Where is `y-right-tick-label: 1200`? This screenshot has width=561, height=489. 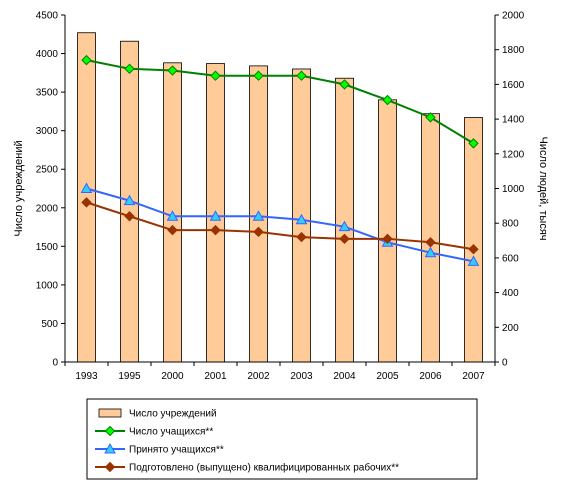
y-right-tick-label: 1200 is located at coordinates (513, 154).